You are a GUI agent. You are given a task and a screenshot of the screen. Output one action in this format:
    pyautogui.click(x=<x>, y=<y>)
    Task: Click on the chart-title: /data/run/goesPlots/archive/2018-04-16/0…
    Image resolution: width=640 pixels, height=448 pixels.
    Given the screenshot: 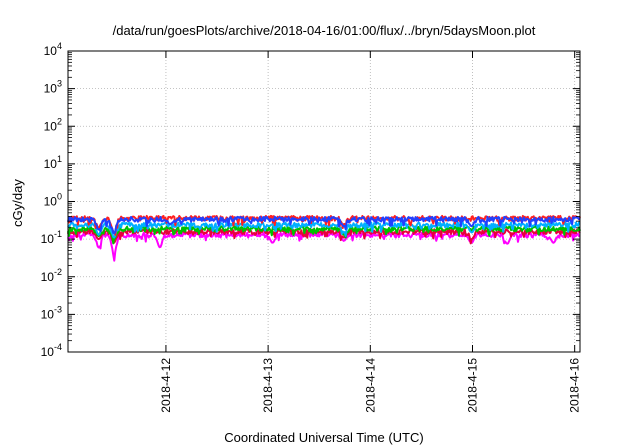 What is the action you would take?
    pyautogui.click(x=324, y=30)
    